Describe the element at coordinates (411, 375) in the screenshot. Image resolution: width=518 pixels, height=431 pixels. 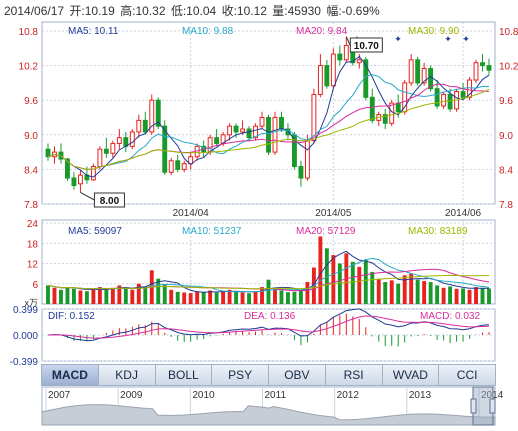
I see `tab-wvad: WVAD` at that location.